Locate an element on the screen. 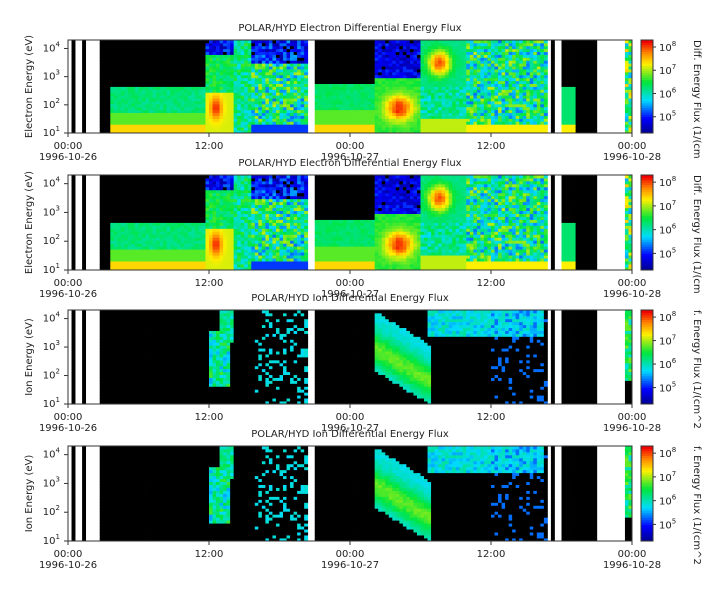 The width and height of the screenshot is (722, 596). colorbar-label: Diff. Energy Flux (1/(cm is located at coordinates (696, 99).